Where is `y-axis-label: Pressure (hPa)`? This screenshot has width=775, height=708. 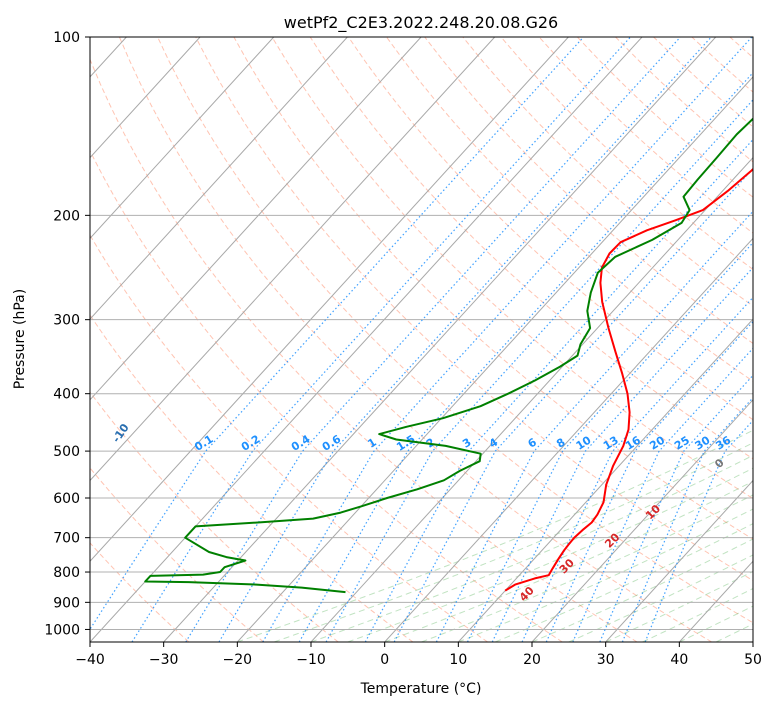
y-axis-label: Pressure (hPa) is located at coordinates (20, 339).